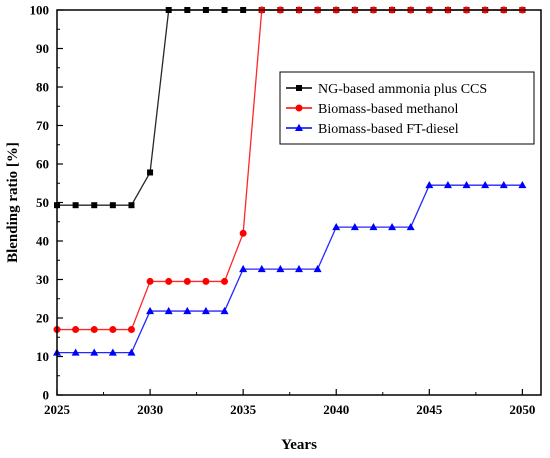  What do you see at coordinates (13, 202) in the screenshot?
I see `y-axis-title: Blending ratio [%]` at bounding box center [13, 202].